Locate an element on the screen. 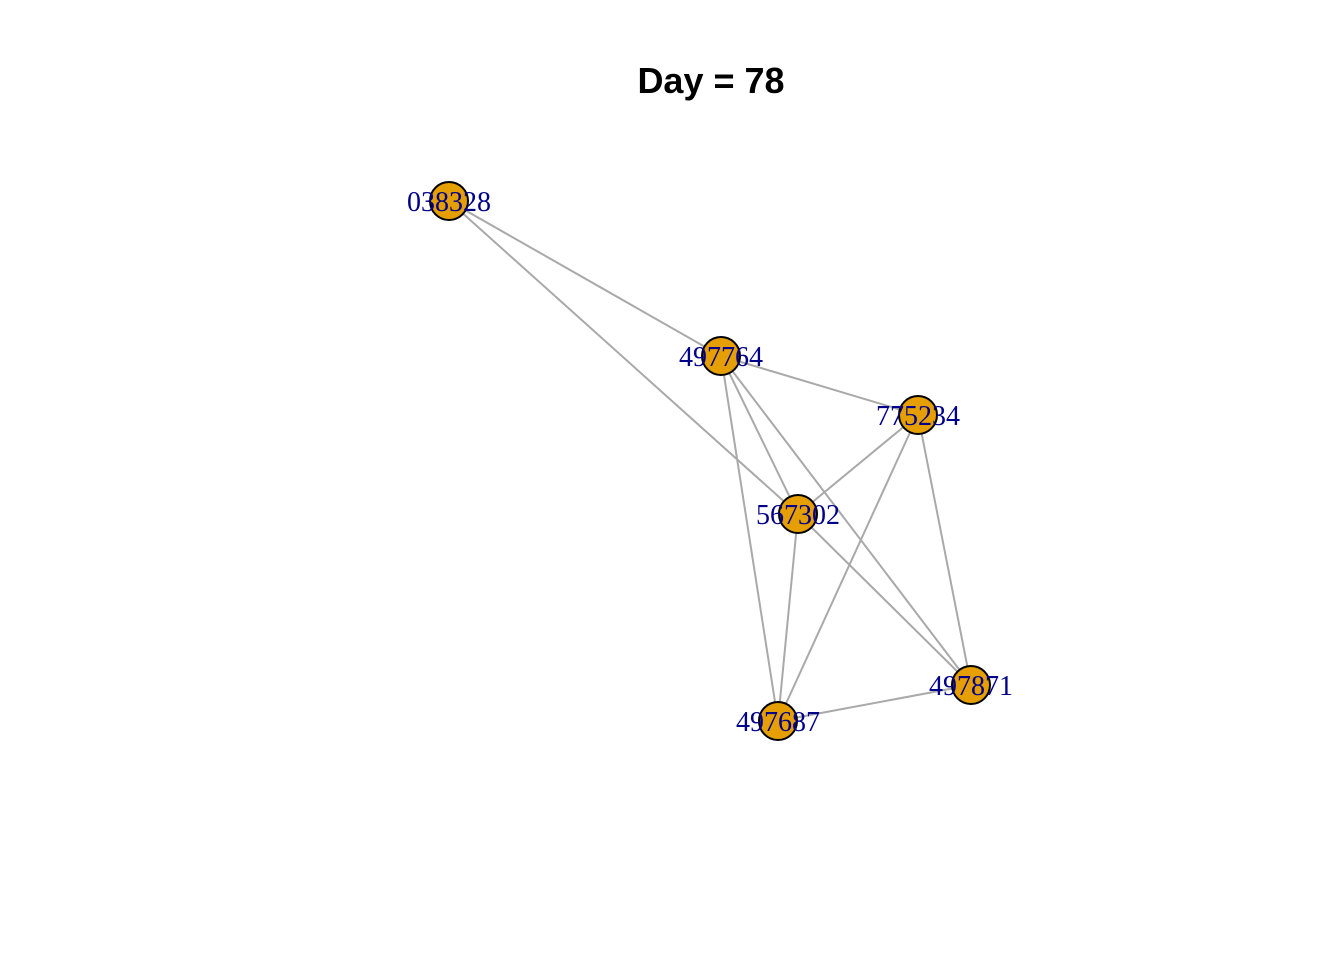 This screenshot has width=1344, height=960. node-label-497687: 497687 is located at coordinates (778, 722).